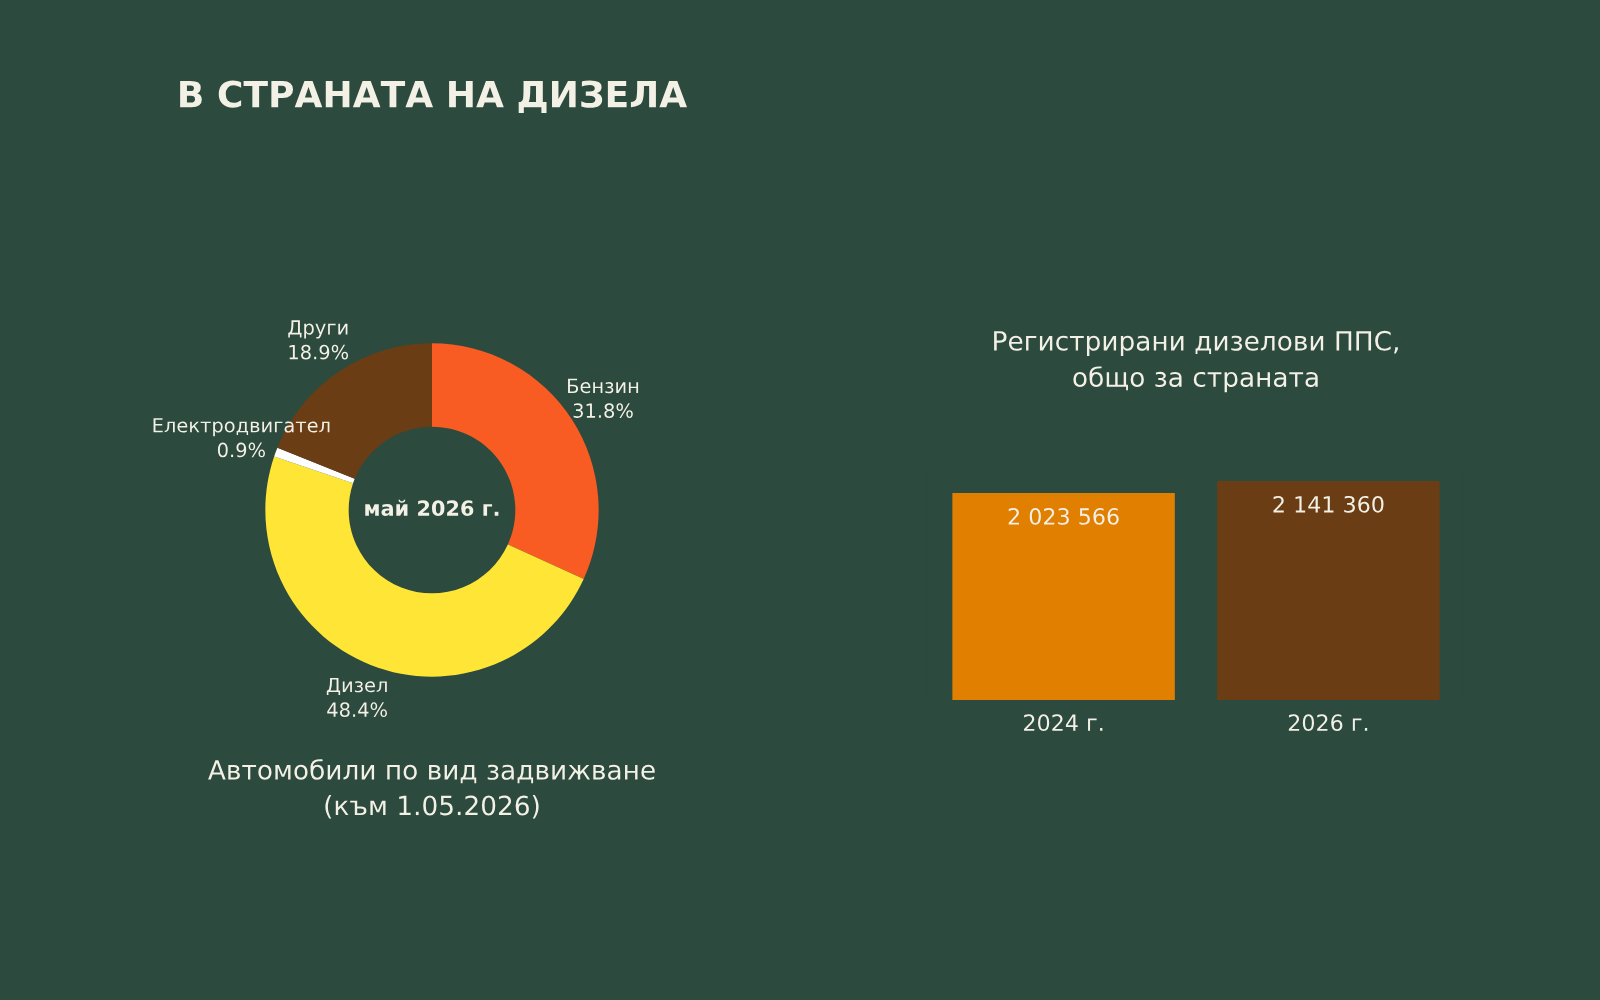 The width and height of the screenshot is (1600, 1000). I want to click on slice-label: Електродвигател, so click(241, 427).